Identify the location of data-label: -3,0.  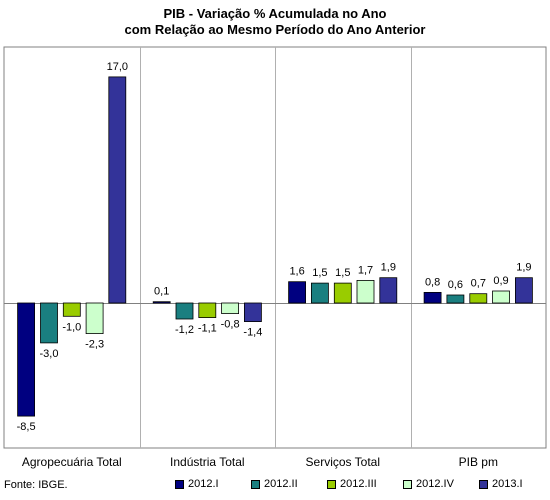
(49, 354).